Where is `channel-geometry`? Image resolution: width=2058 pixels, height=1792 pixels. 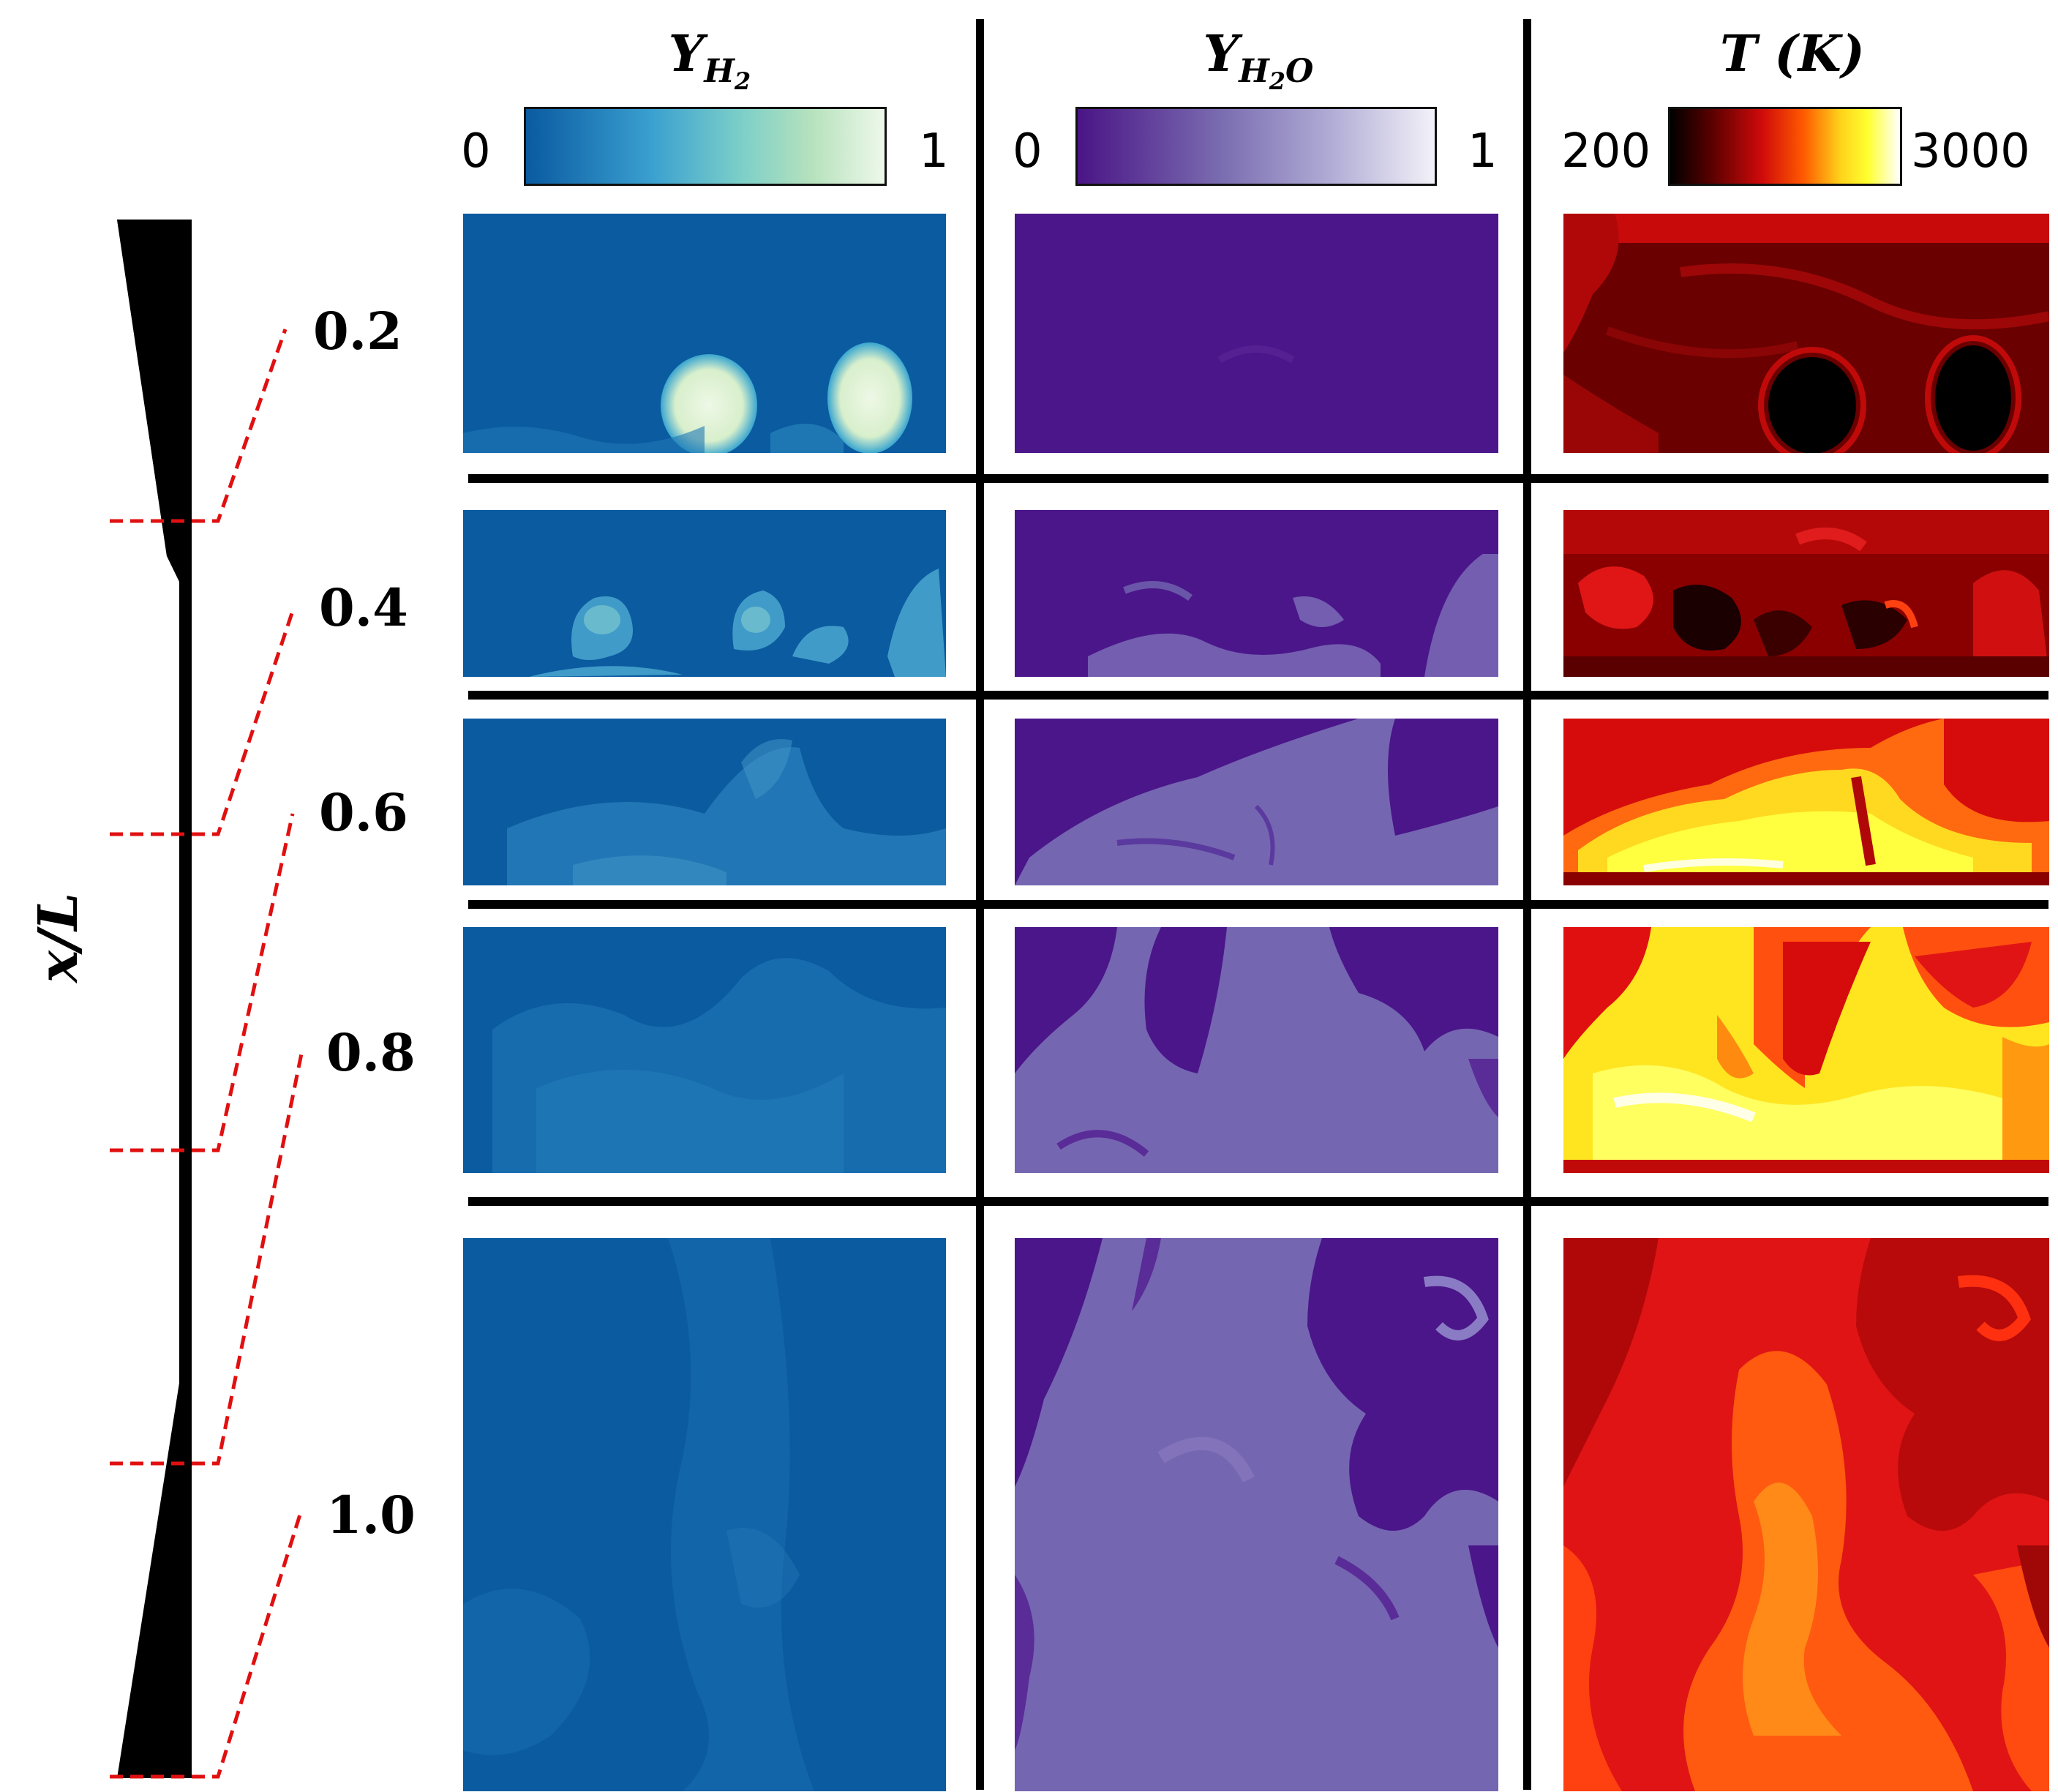
channel-geometry is located at coordinates (154, 999).